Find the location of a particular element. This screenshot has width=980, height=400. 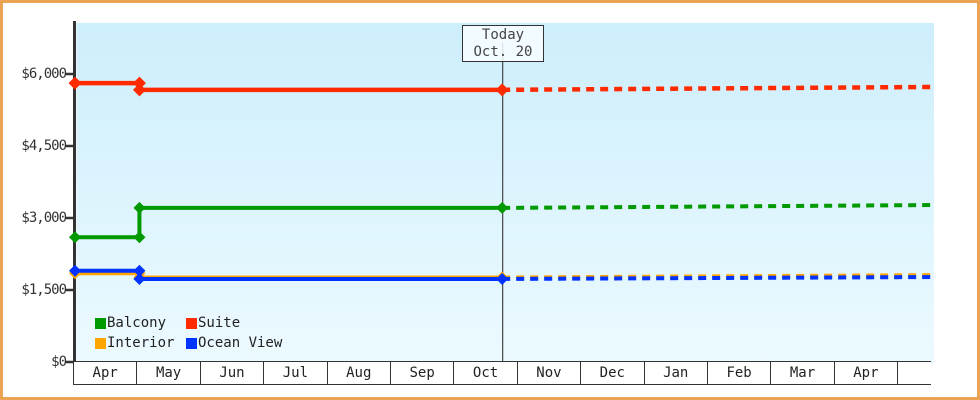

ocean-view-swatch-icon is located at coordinates (191, 343).